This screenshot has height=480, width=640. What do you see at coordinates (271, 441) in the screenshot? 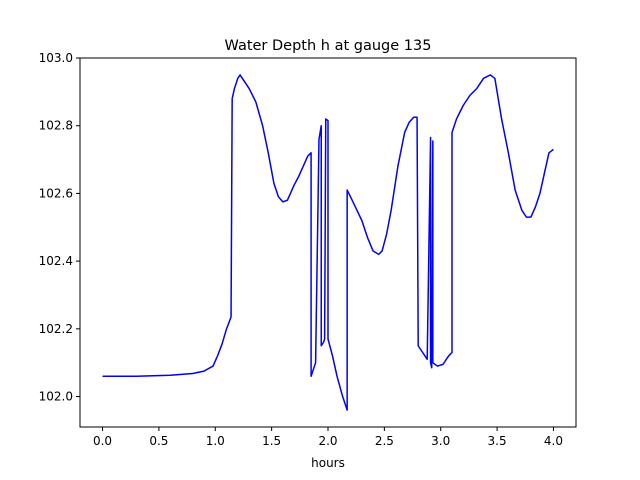
I see `x-tick-label: 1.5` at bounding box center [271, 441].